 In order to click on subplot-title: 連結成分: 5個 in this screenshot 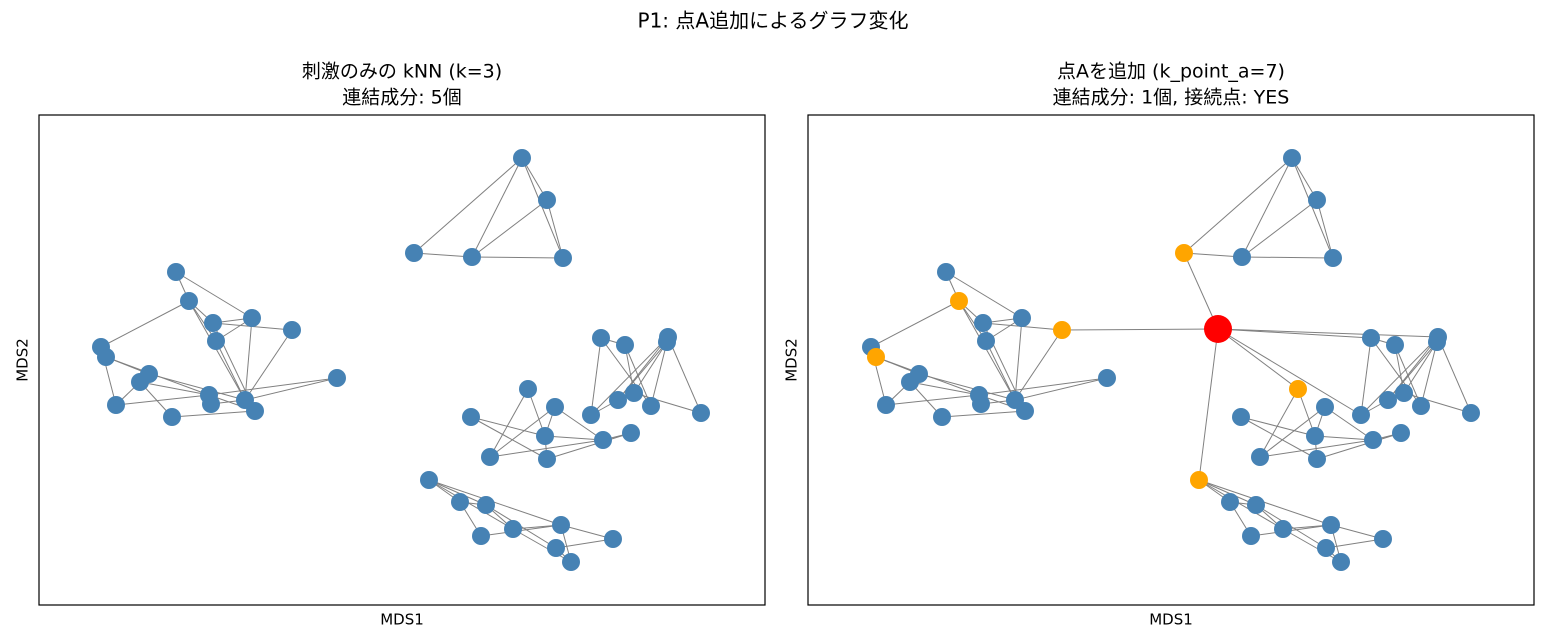, I will do `click(402, 98)`.